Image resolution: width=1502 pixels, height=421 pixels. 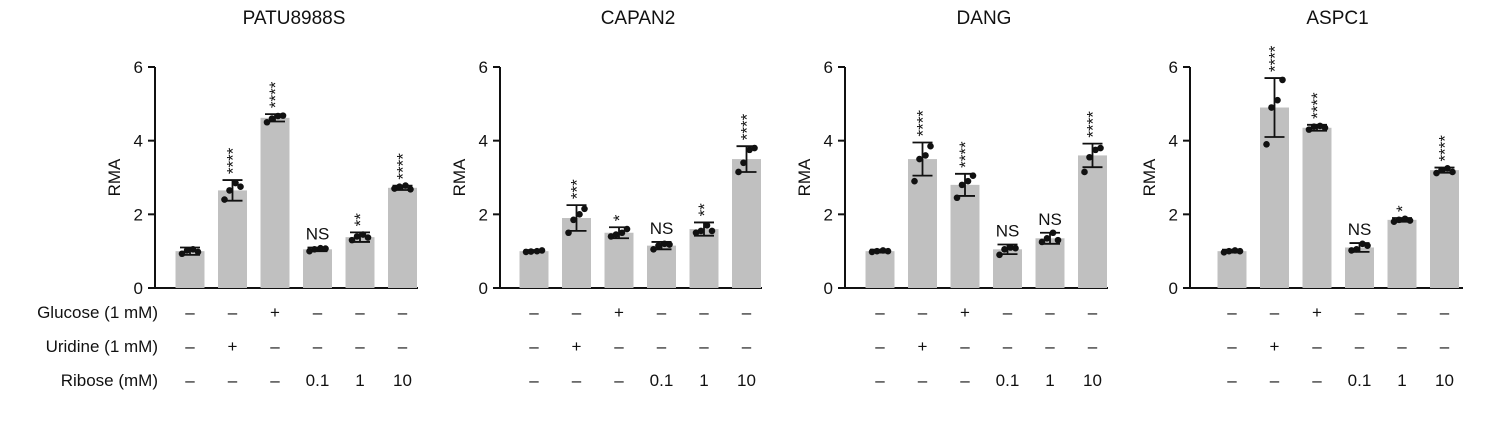 I want to click on condition-ribose: 10, so click(x=402, y=380).